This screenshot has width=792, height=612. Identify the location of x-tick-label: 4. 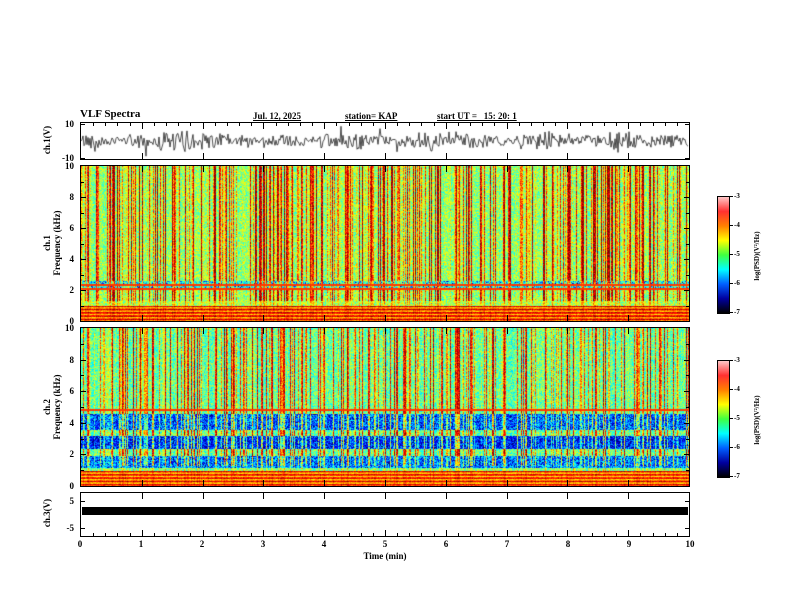
(324, 544).